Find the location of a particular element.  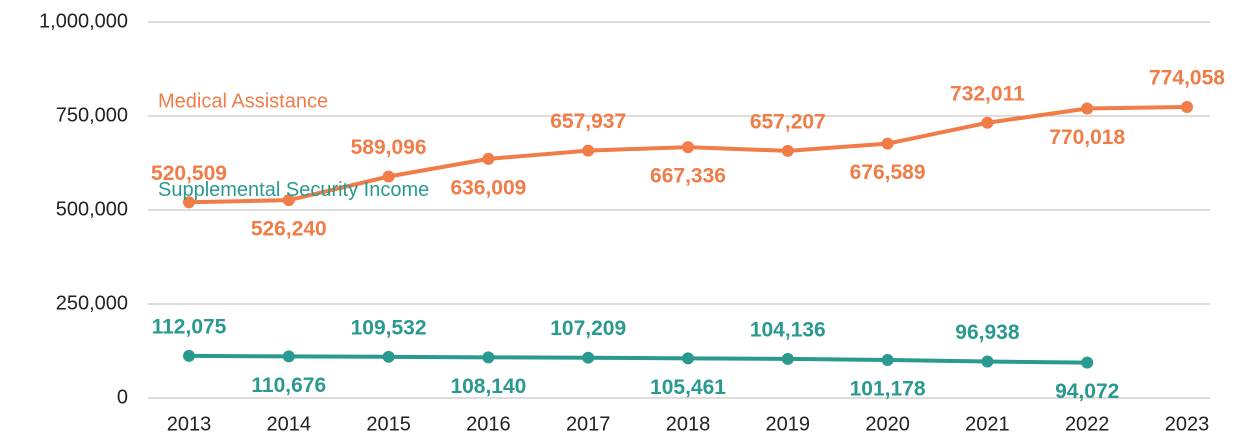

value-label: 657,937 is located at coordinates (588, 121).